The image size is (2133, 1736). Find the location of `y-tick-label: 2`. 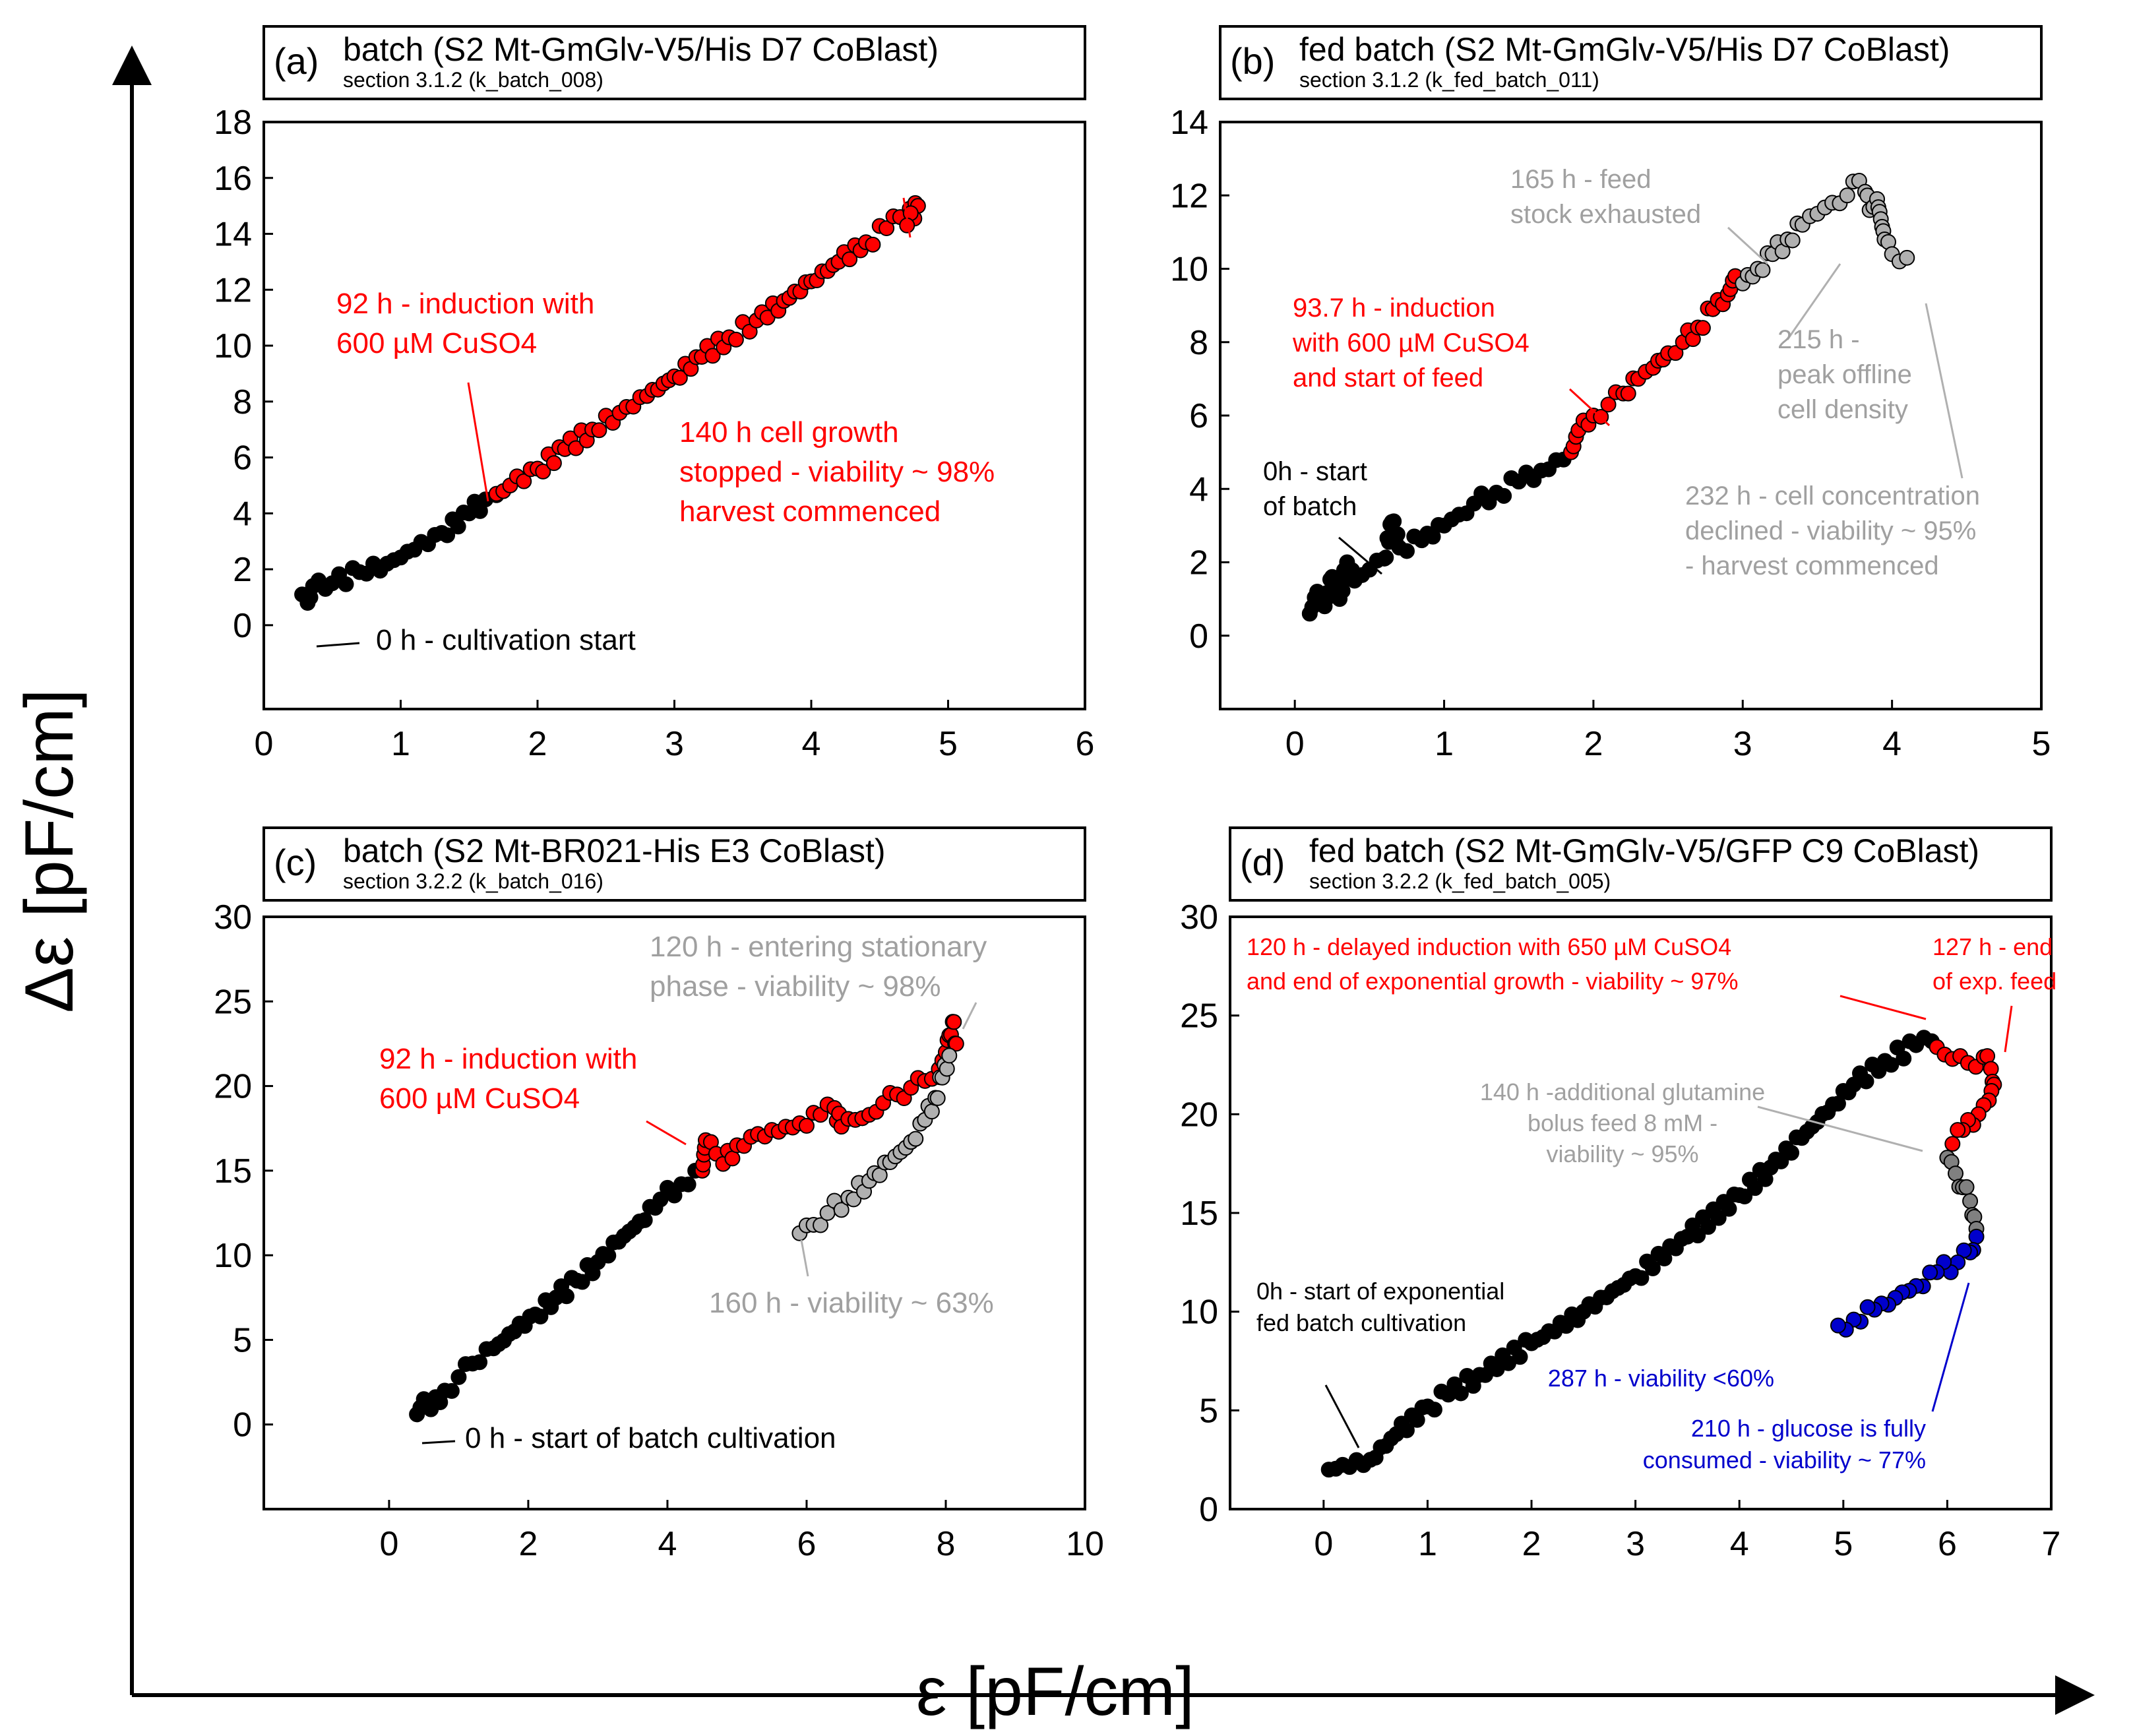

y-tick-label: 2 is located at coordinates (242, 570).